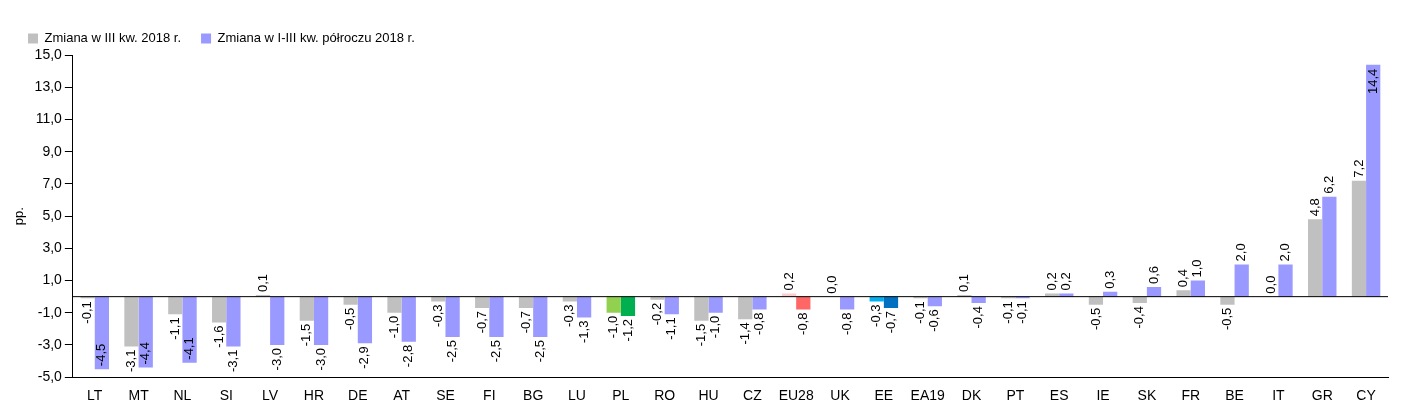 The image size is (1410, 416). What do you see at coordinates (50, 376) in the screenshot?
I see `y-tick-label: -5,0` at bounding box center [50, 376].